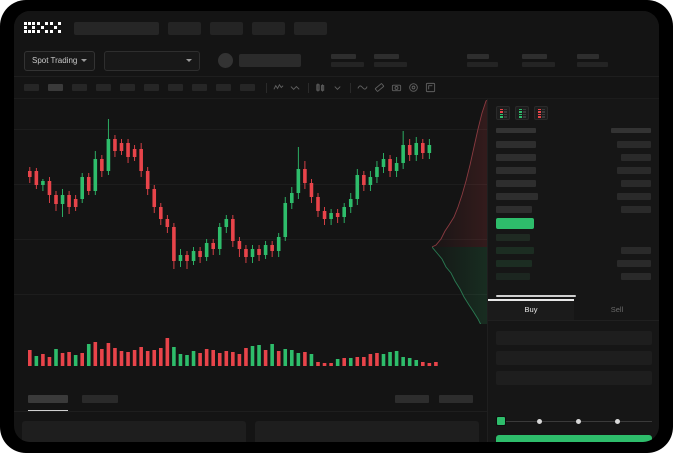  I want to click on orderbook-scrollbar, so click(536, 296).